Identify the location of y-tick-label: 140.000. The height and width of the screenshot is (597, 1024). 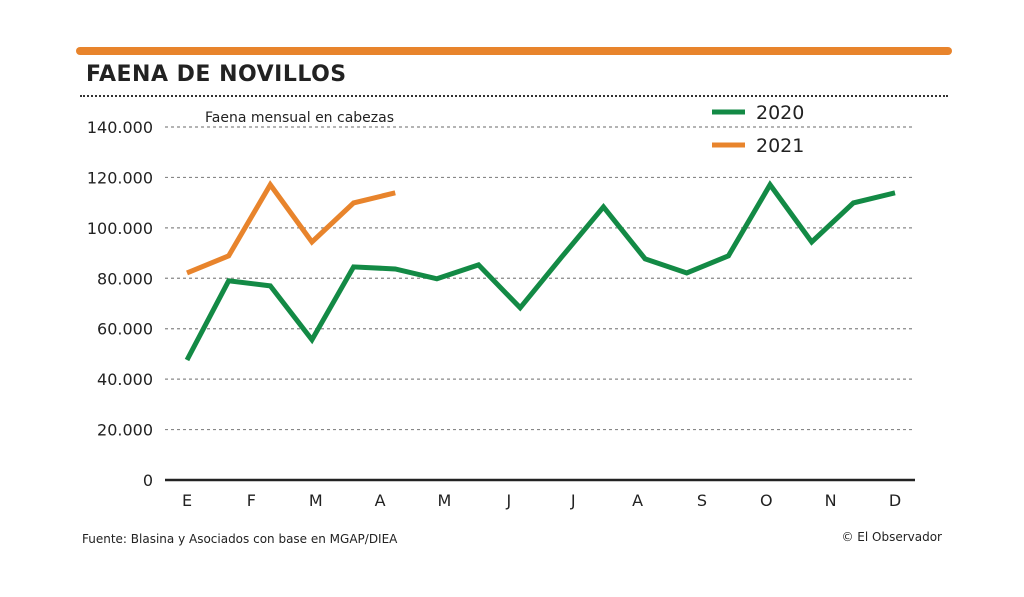
(120, 127).